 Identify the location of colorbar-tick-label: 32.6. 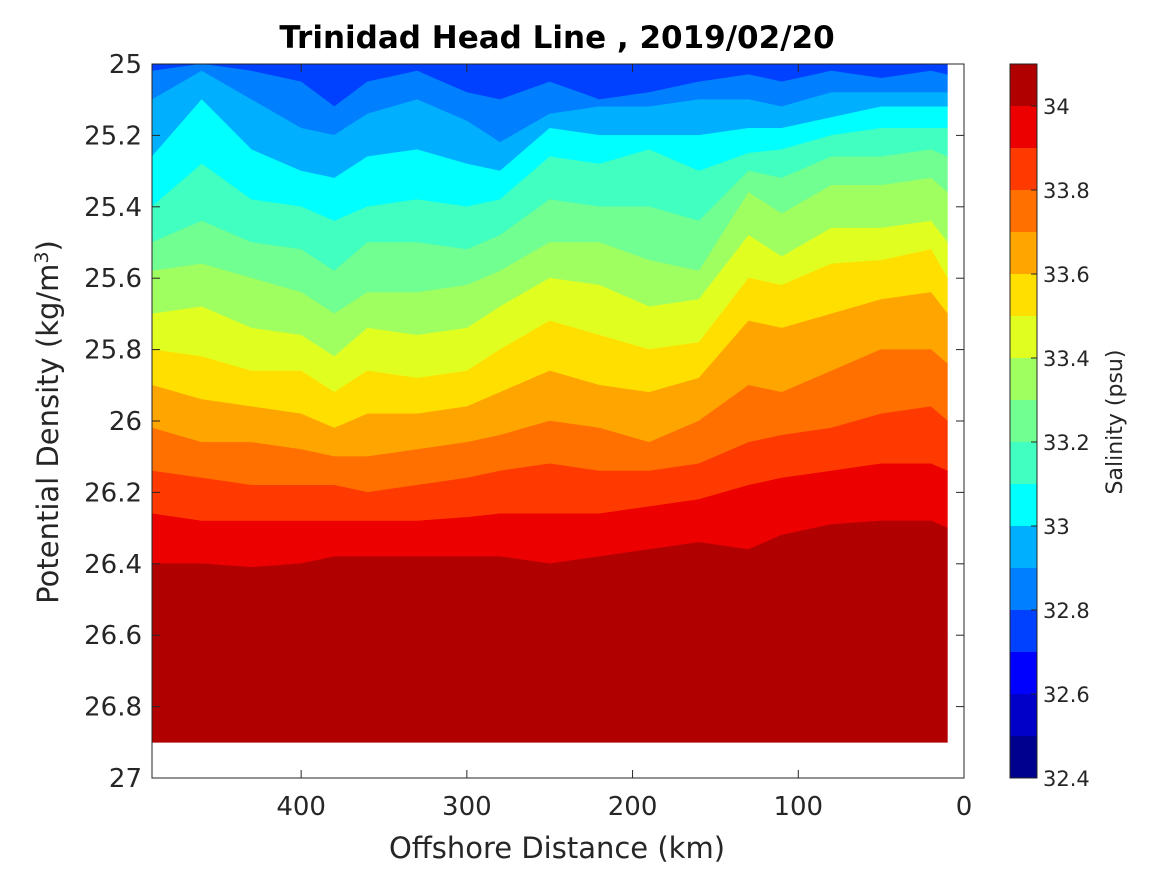
(1066, 695).